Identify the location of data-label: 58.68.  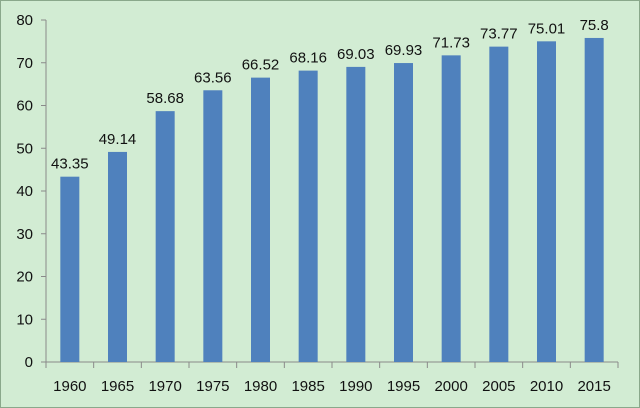
(165, 98).